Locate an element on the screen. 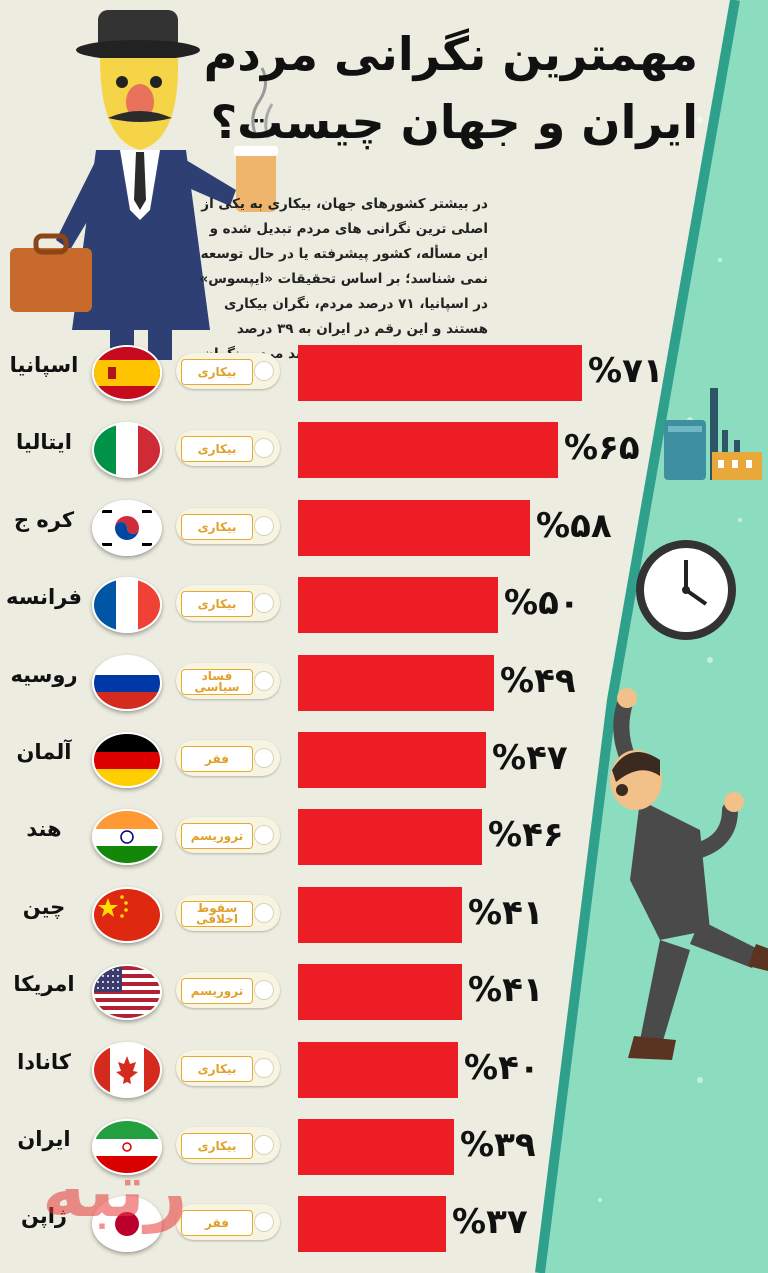 Image resolution: width=768 pixels, height=1273 pixels. iran-flag-icon is located at coordinates (127, 1147).